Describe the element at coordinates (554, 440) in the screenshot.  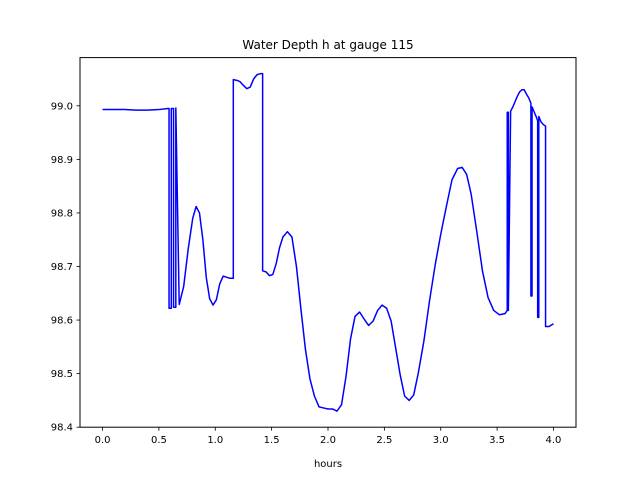
I see `x-tick-label: 4.0` at that location.